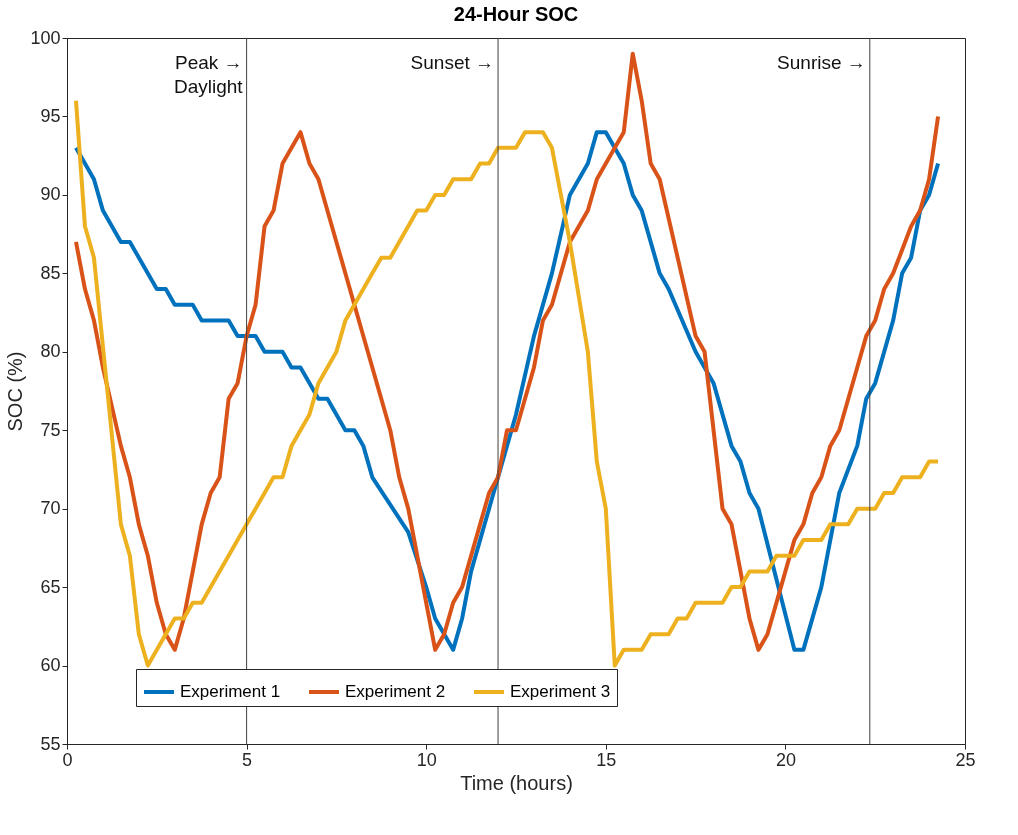  I want to click on y-tick-label: 70, so click(50, 508).